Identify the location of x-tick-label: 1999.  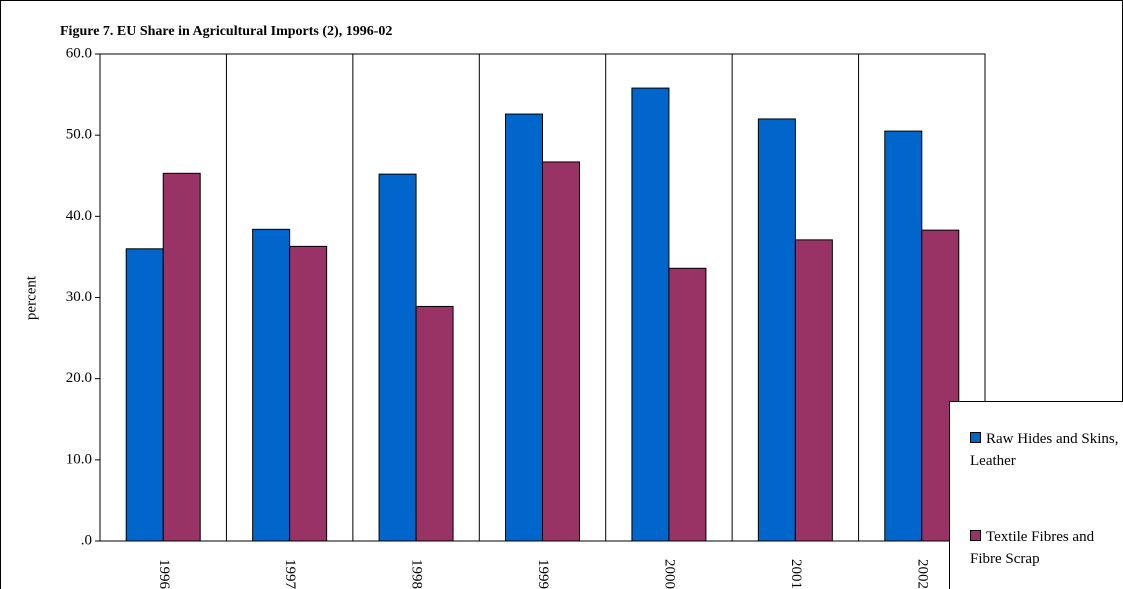
(543, 574).